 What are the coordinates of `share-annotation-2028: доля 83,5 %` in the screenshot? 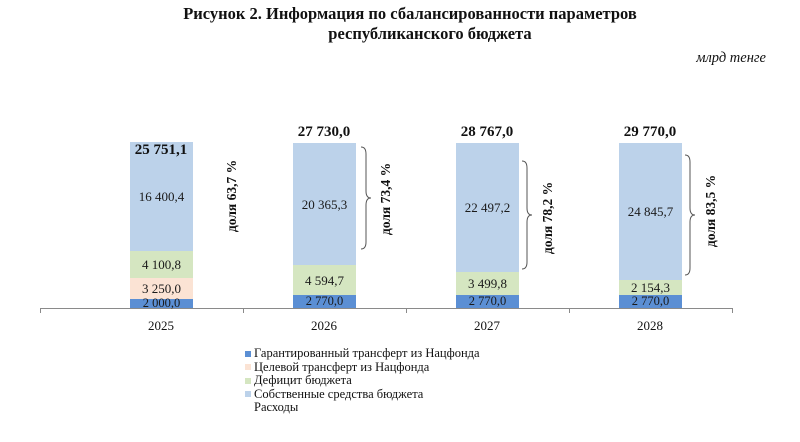 It's located at (710, 211).